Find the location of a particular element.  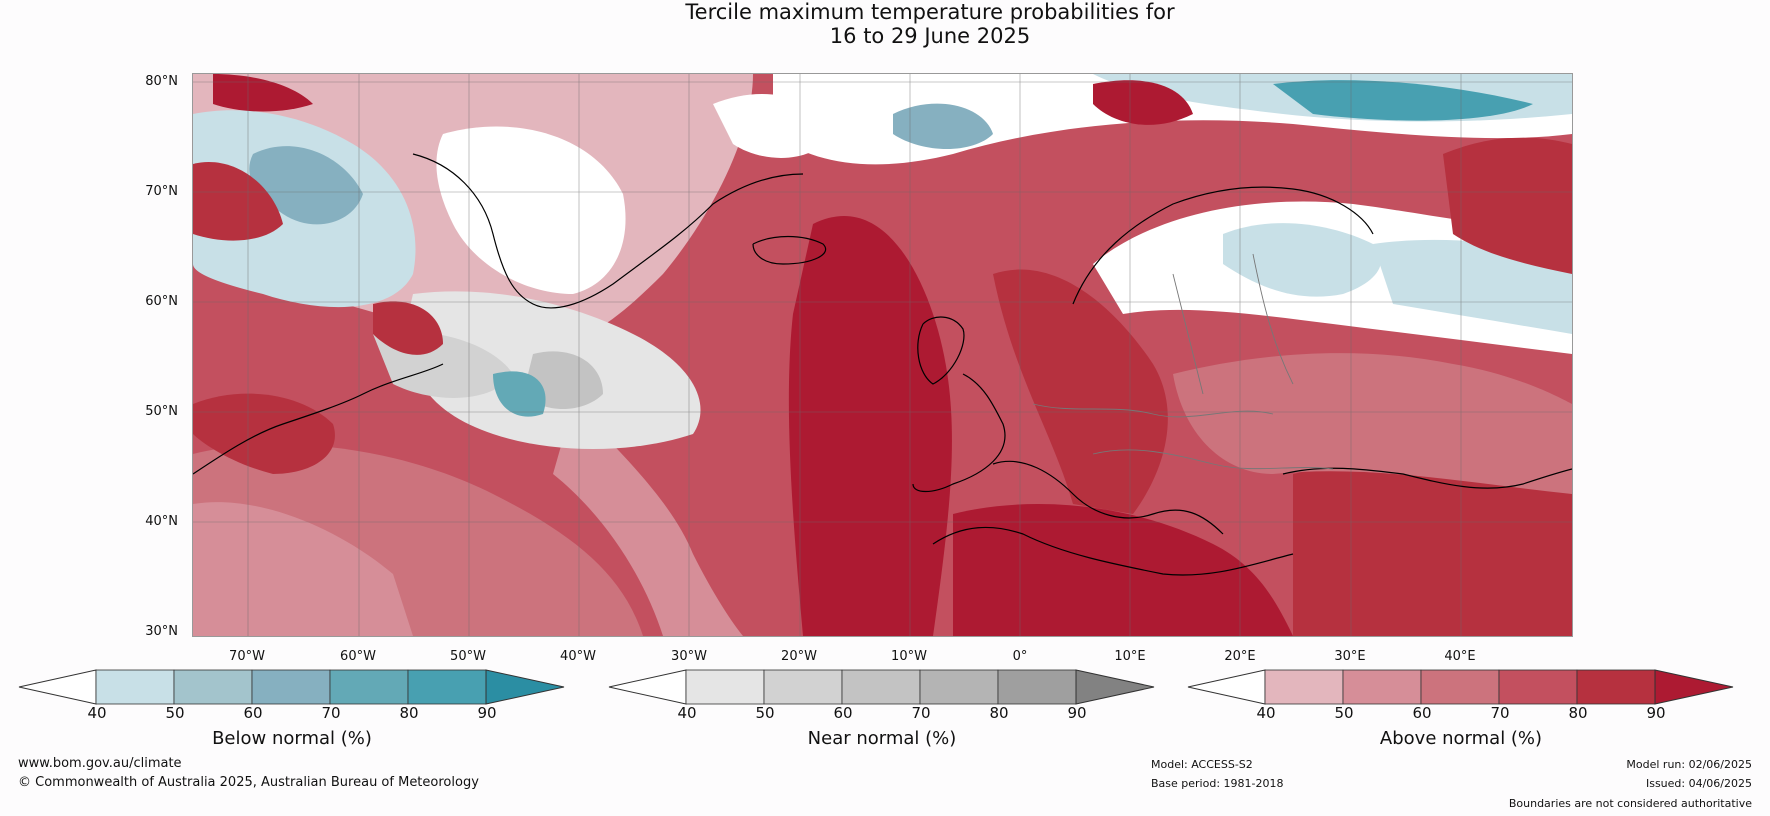

colorbar-title-below-normal: Below normal (%) is located at coordinates (292, 738).